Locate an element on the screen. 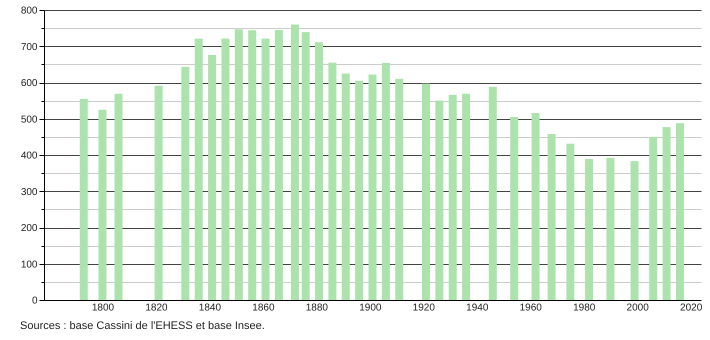 This screenshot has height=340, width=710. x-tick-label: 2020 is located at coordinates (691, 308).